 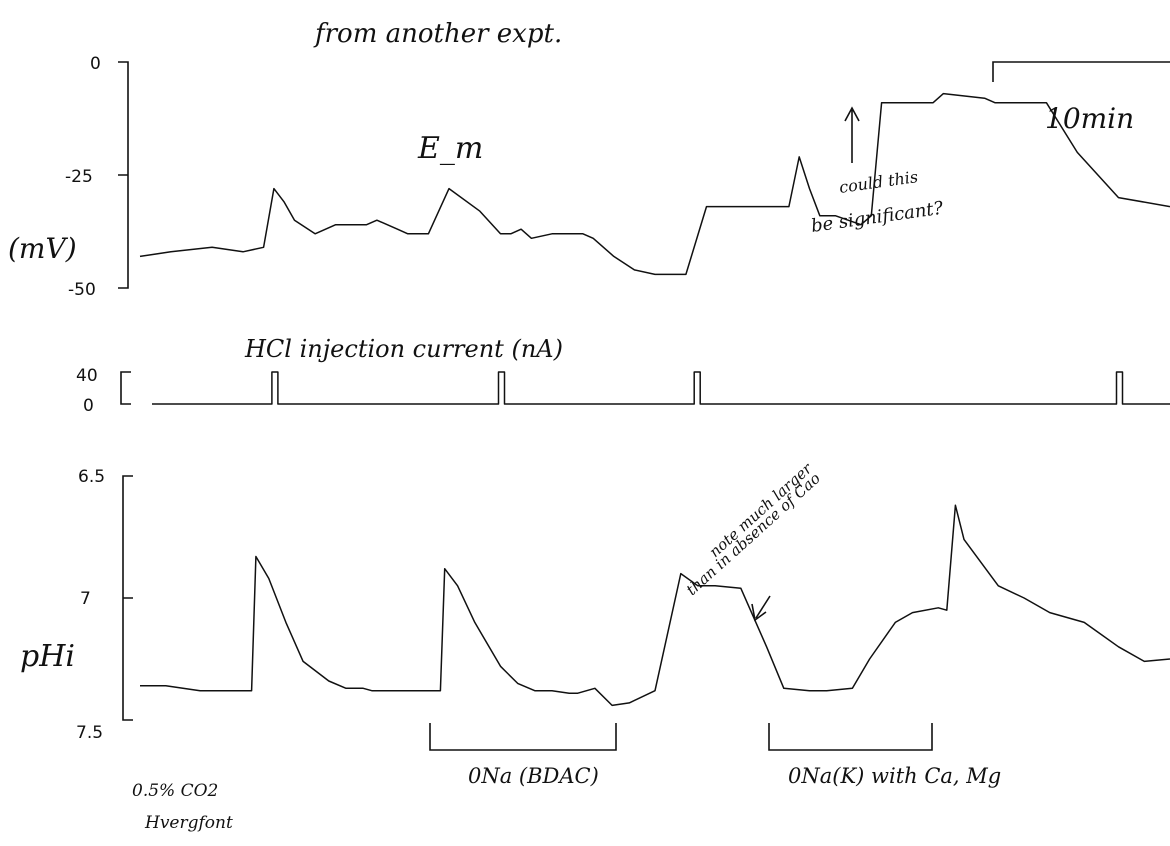 What do you see at coordinates (437, 34) in the screenshot?
I see `figure-title: from another expt.` at bounding box center [437, 34].